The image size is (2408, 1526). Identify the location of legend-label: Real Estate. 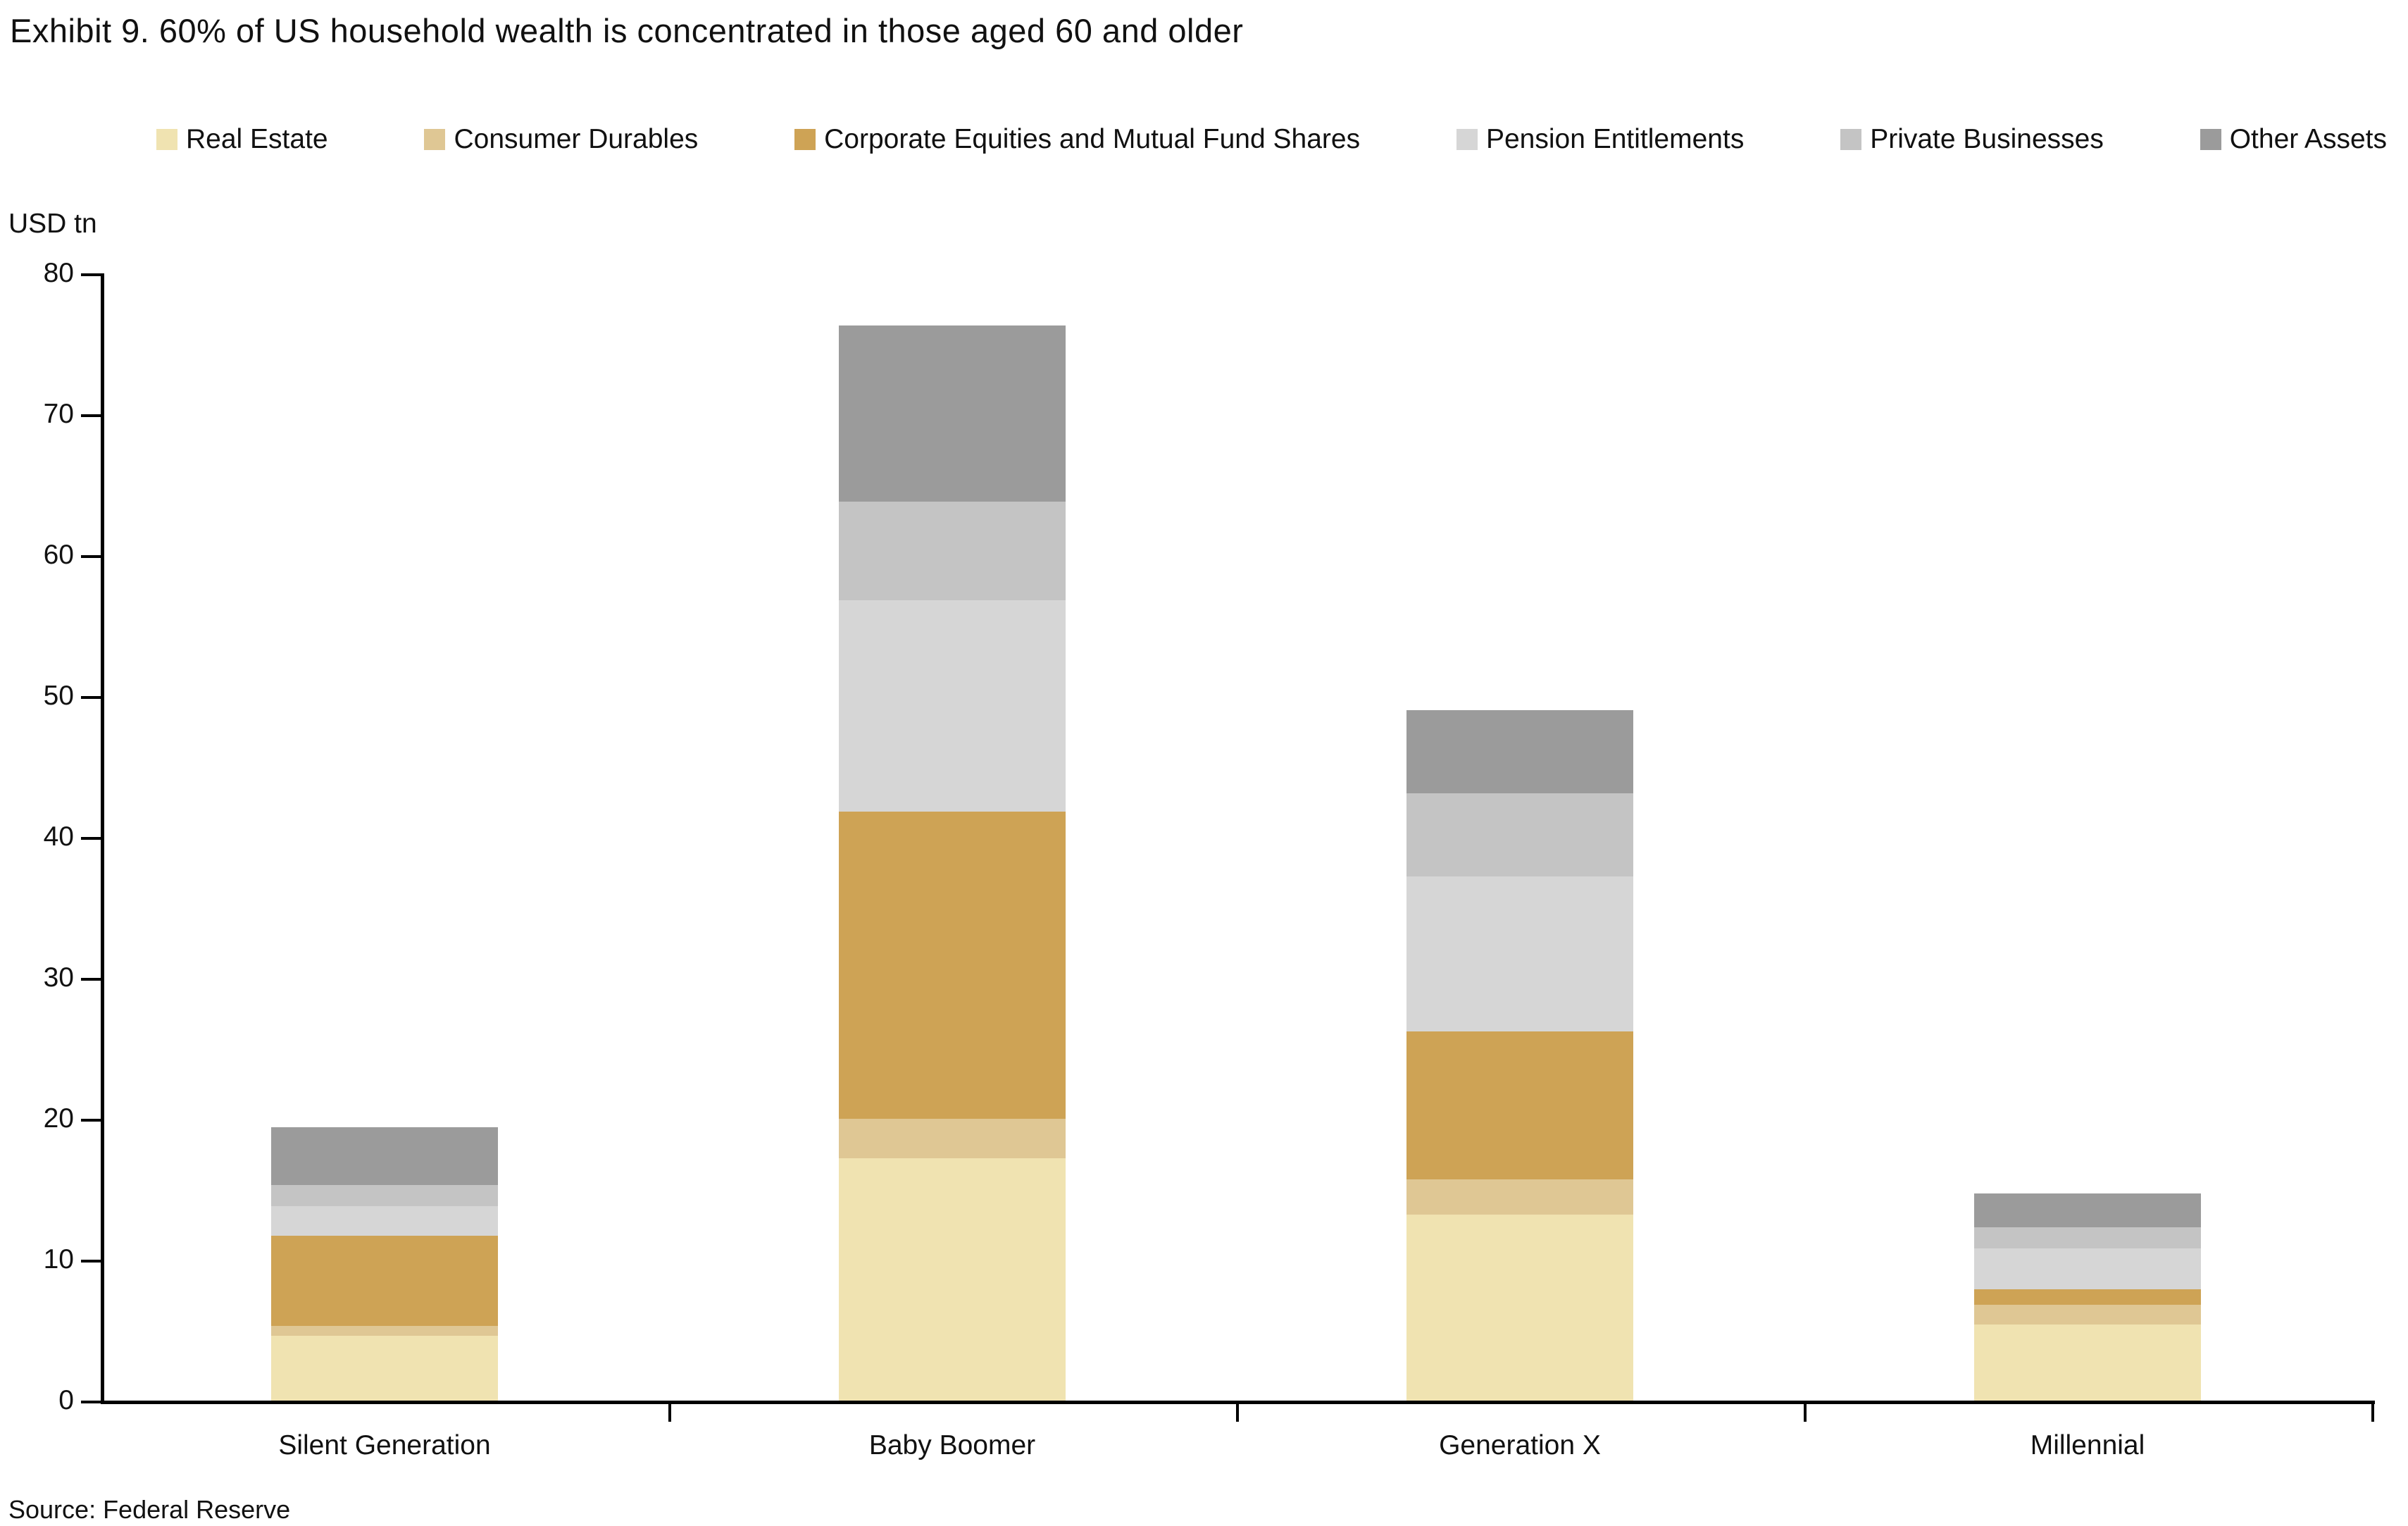
(257, 139).